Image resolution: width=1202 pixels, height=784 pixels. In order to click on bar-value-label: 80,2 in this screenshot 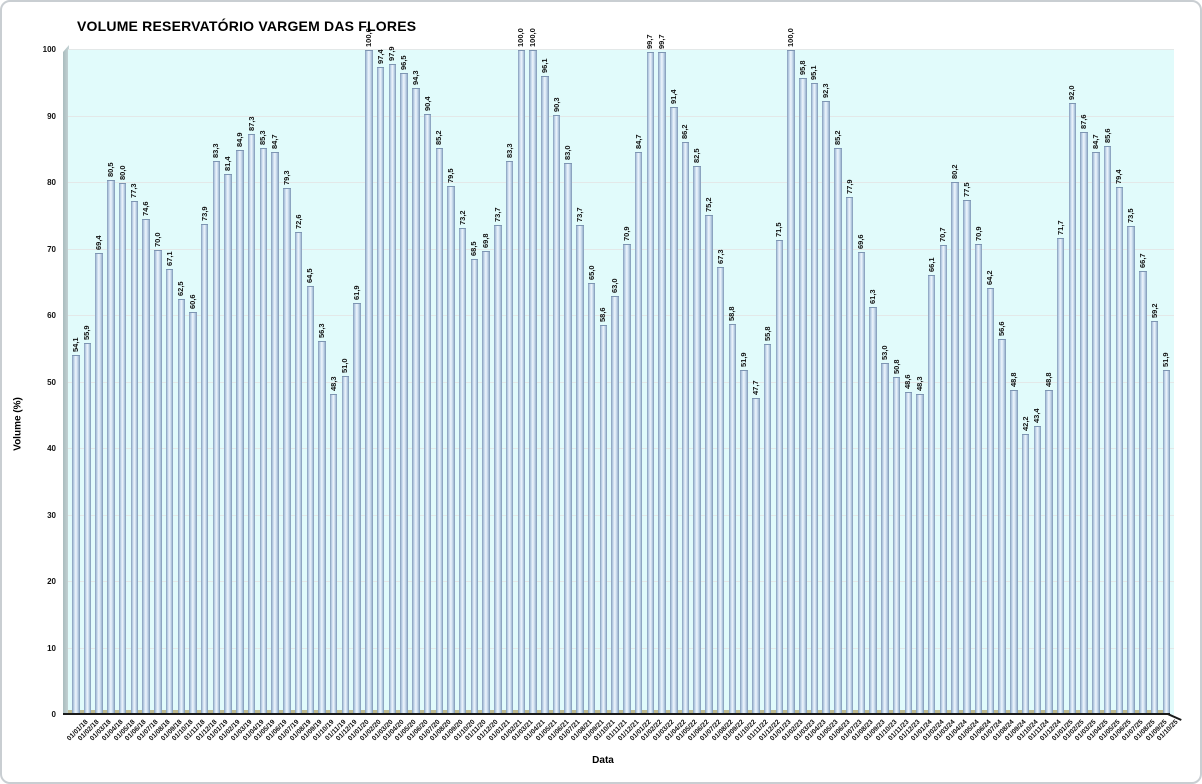, I will do `click(955, 171)`.